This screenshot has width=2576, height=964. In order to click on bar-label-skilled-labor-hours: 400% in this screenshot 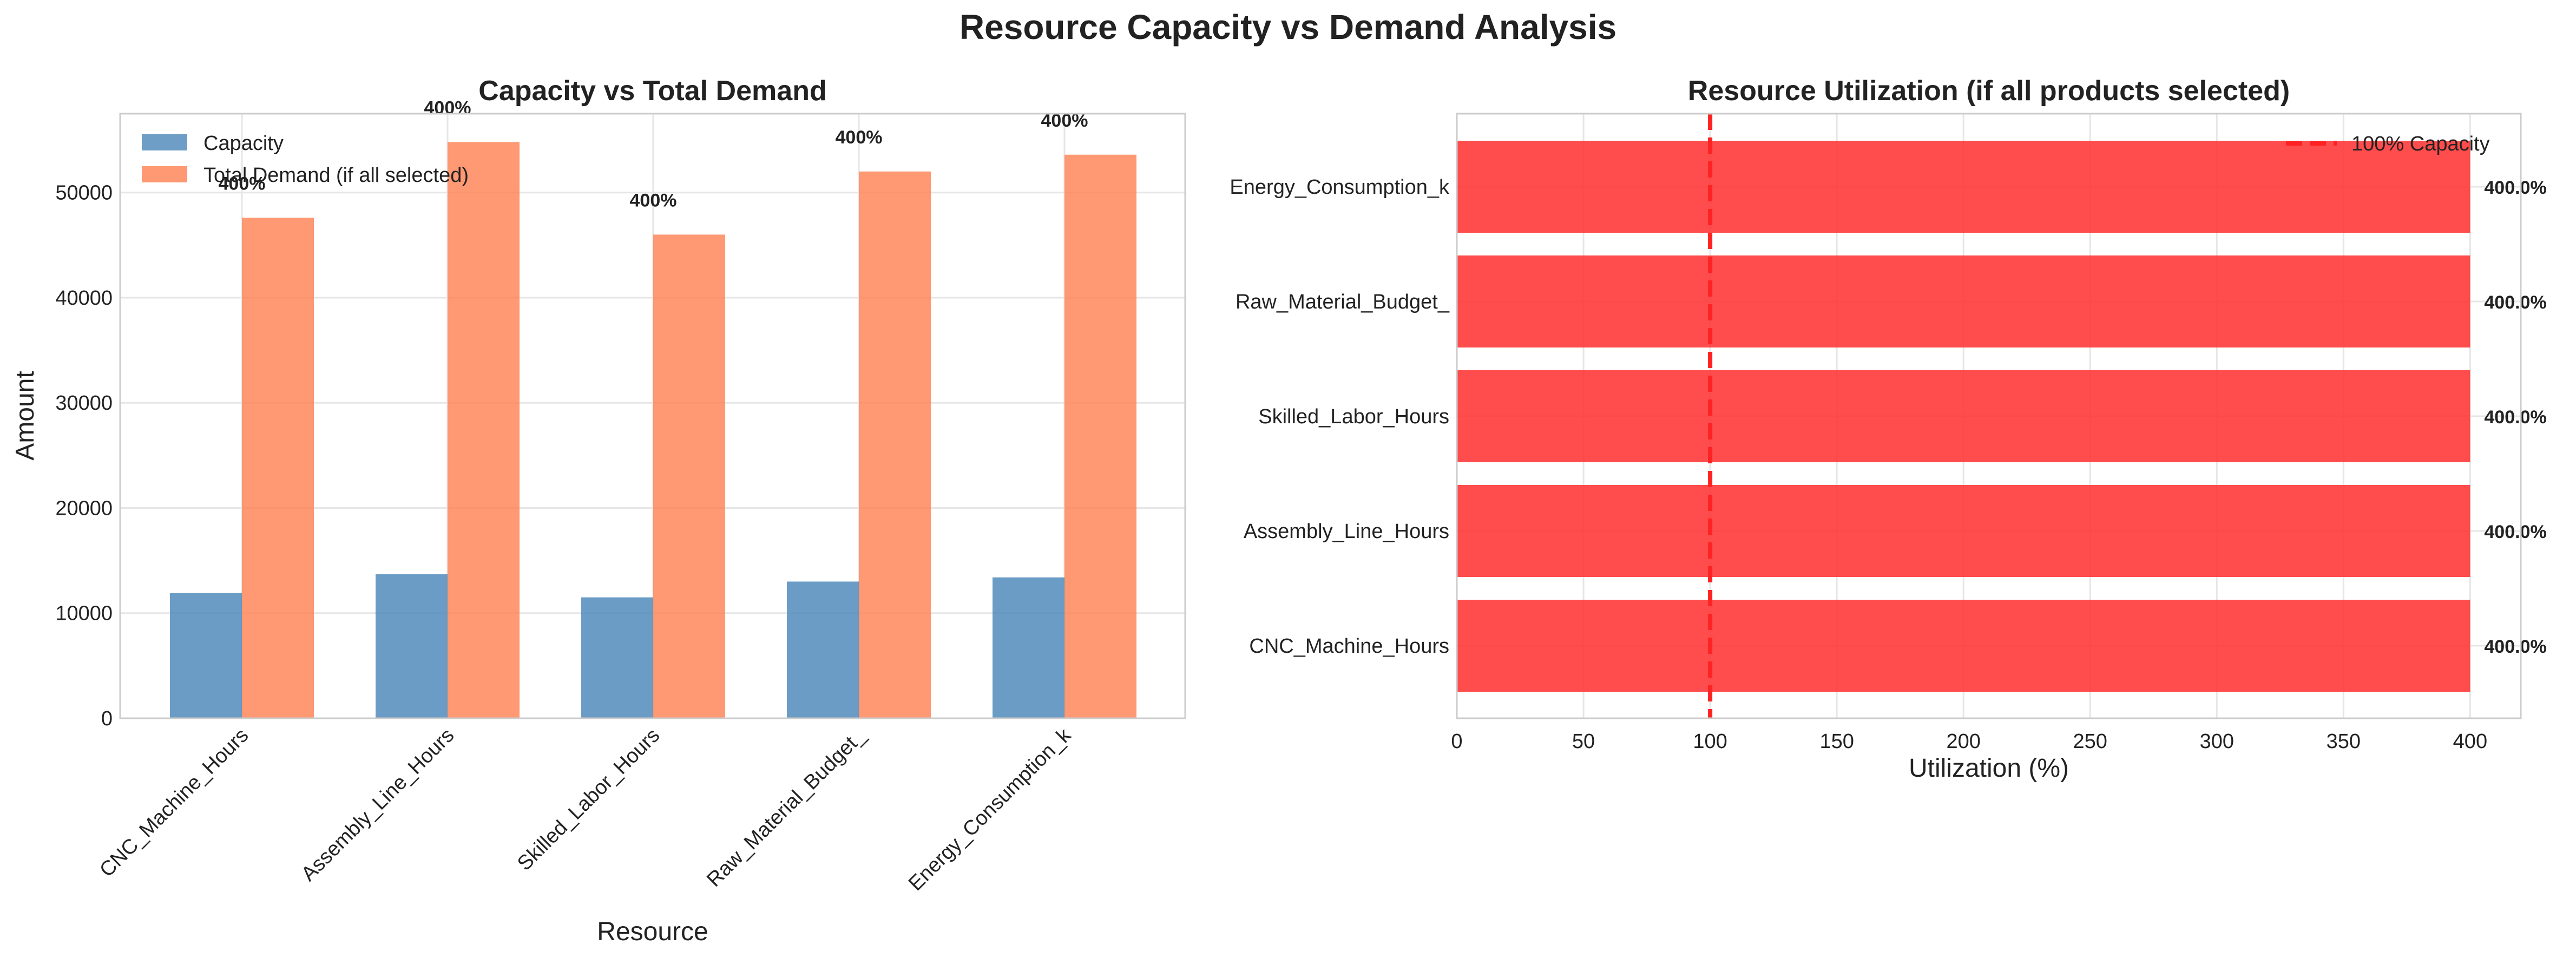, I will do `click(653, 200)`.